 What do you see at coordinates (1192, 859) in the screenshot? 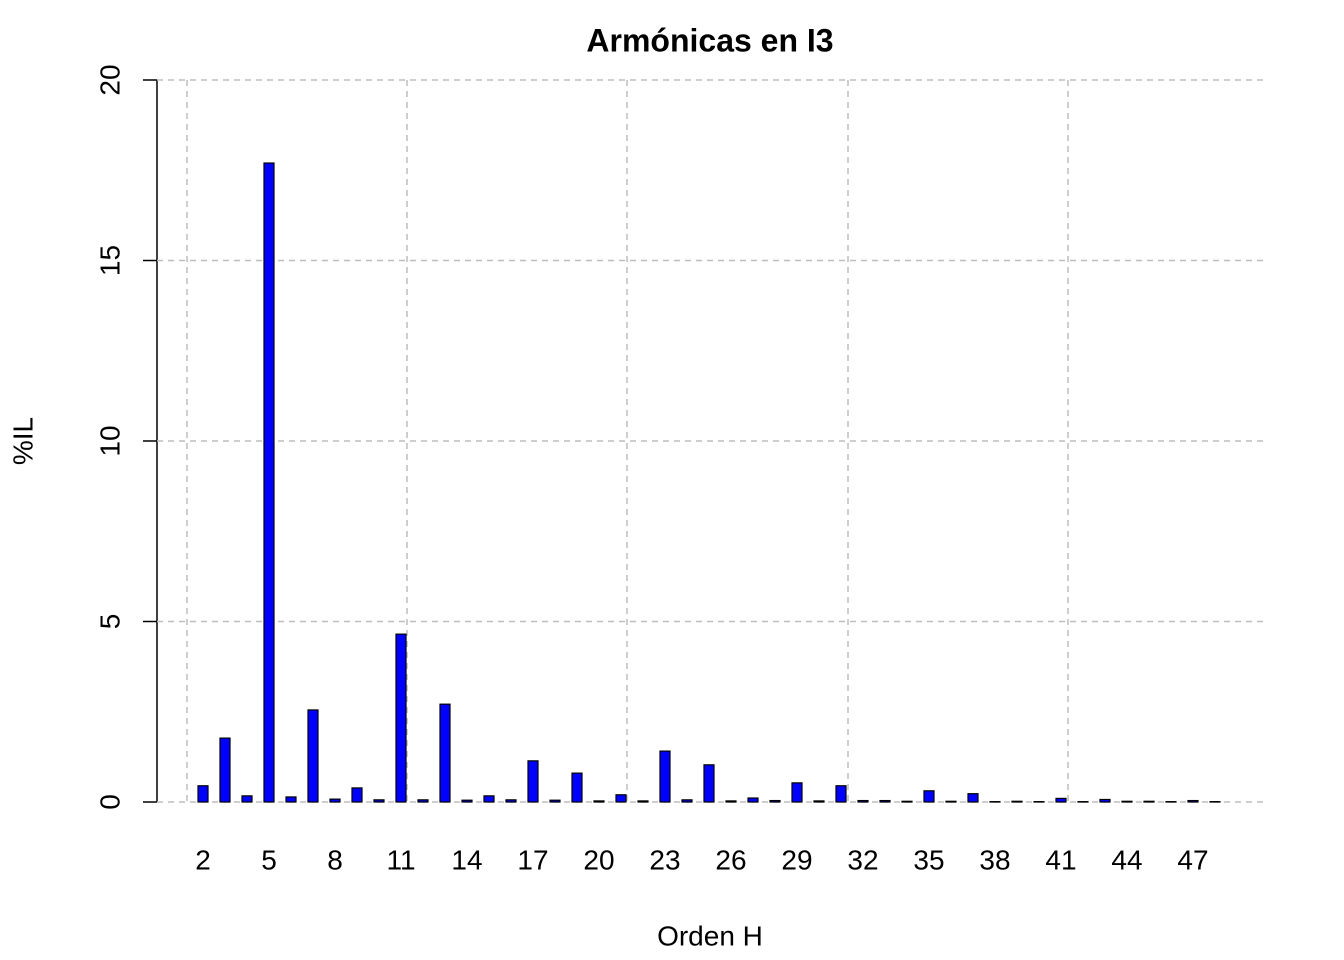
I see `x-tick-label: 47` at bounding box center [1192, 859].